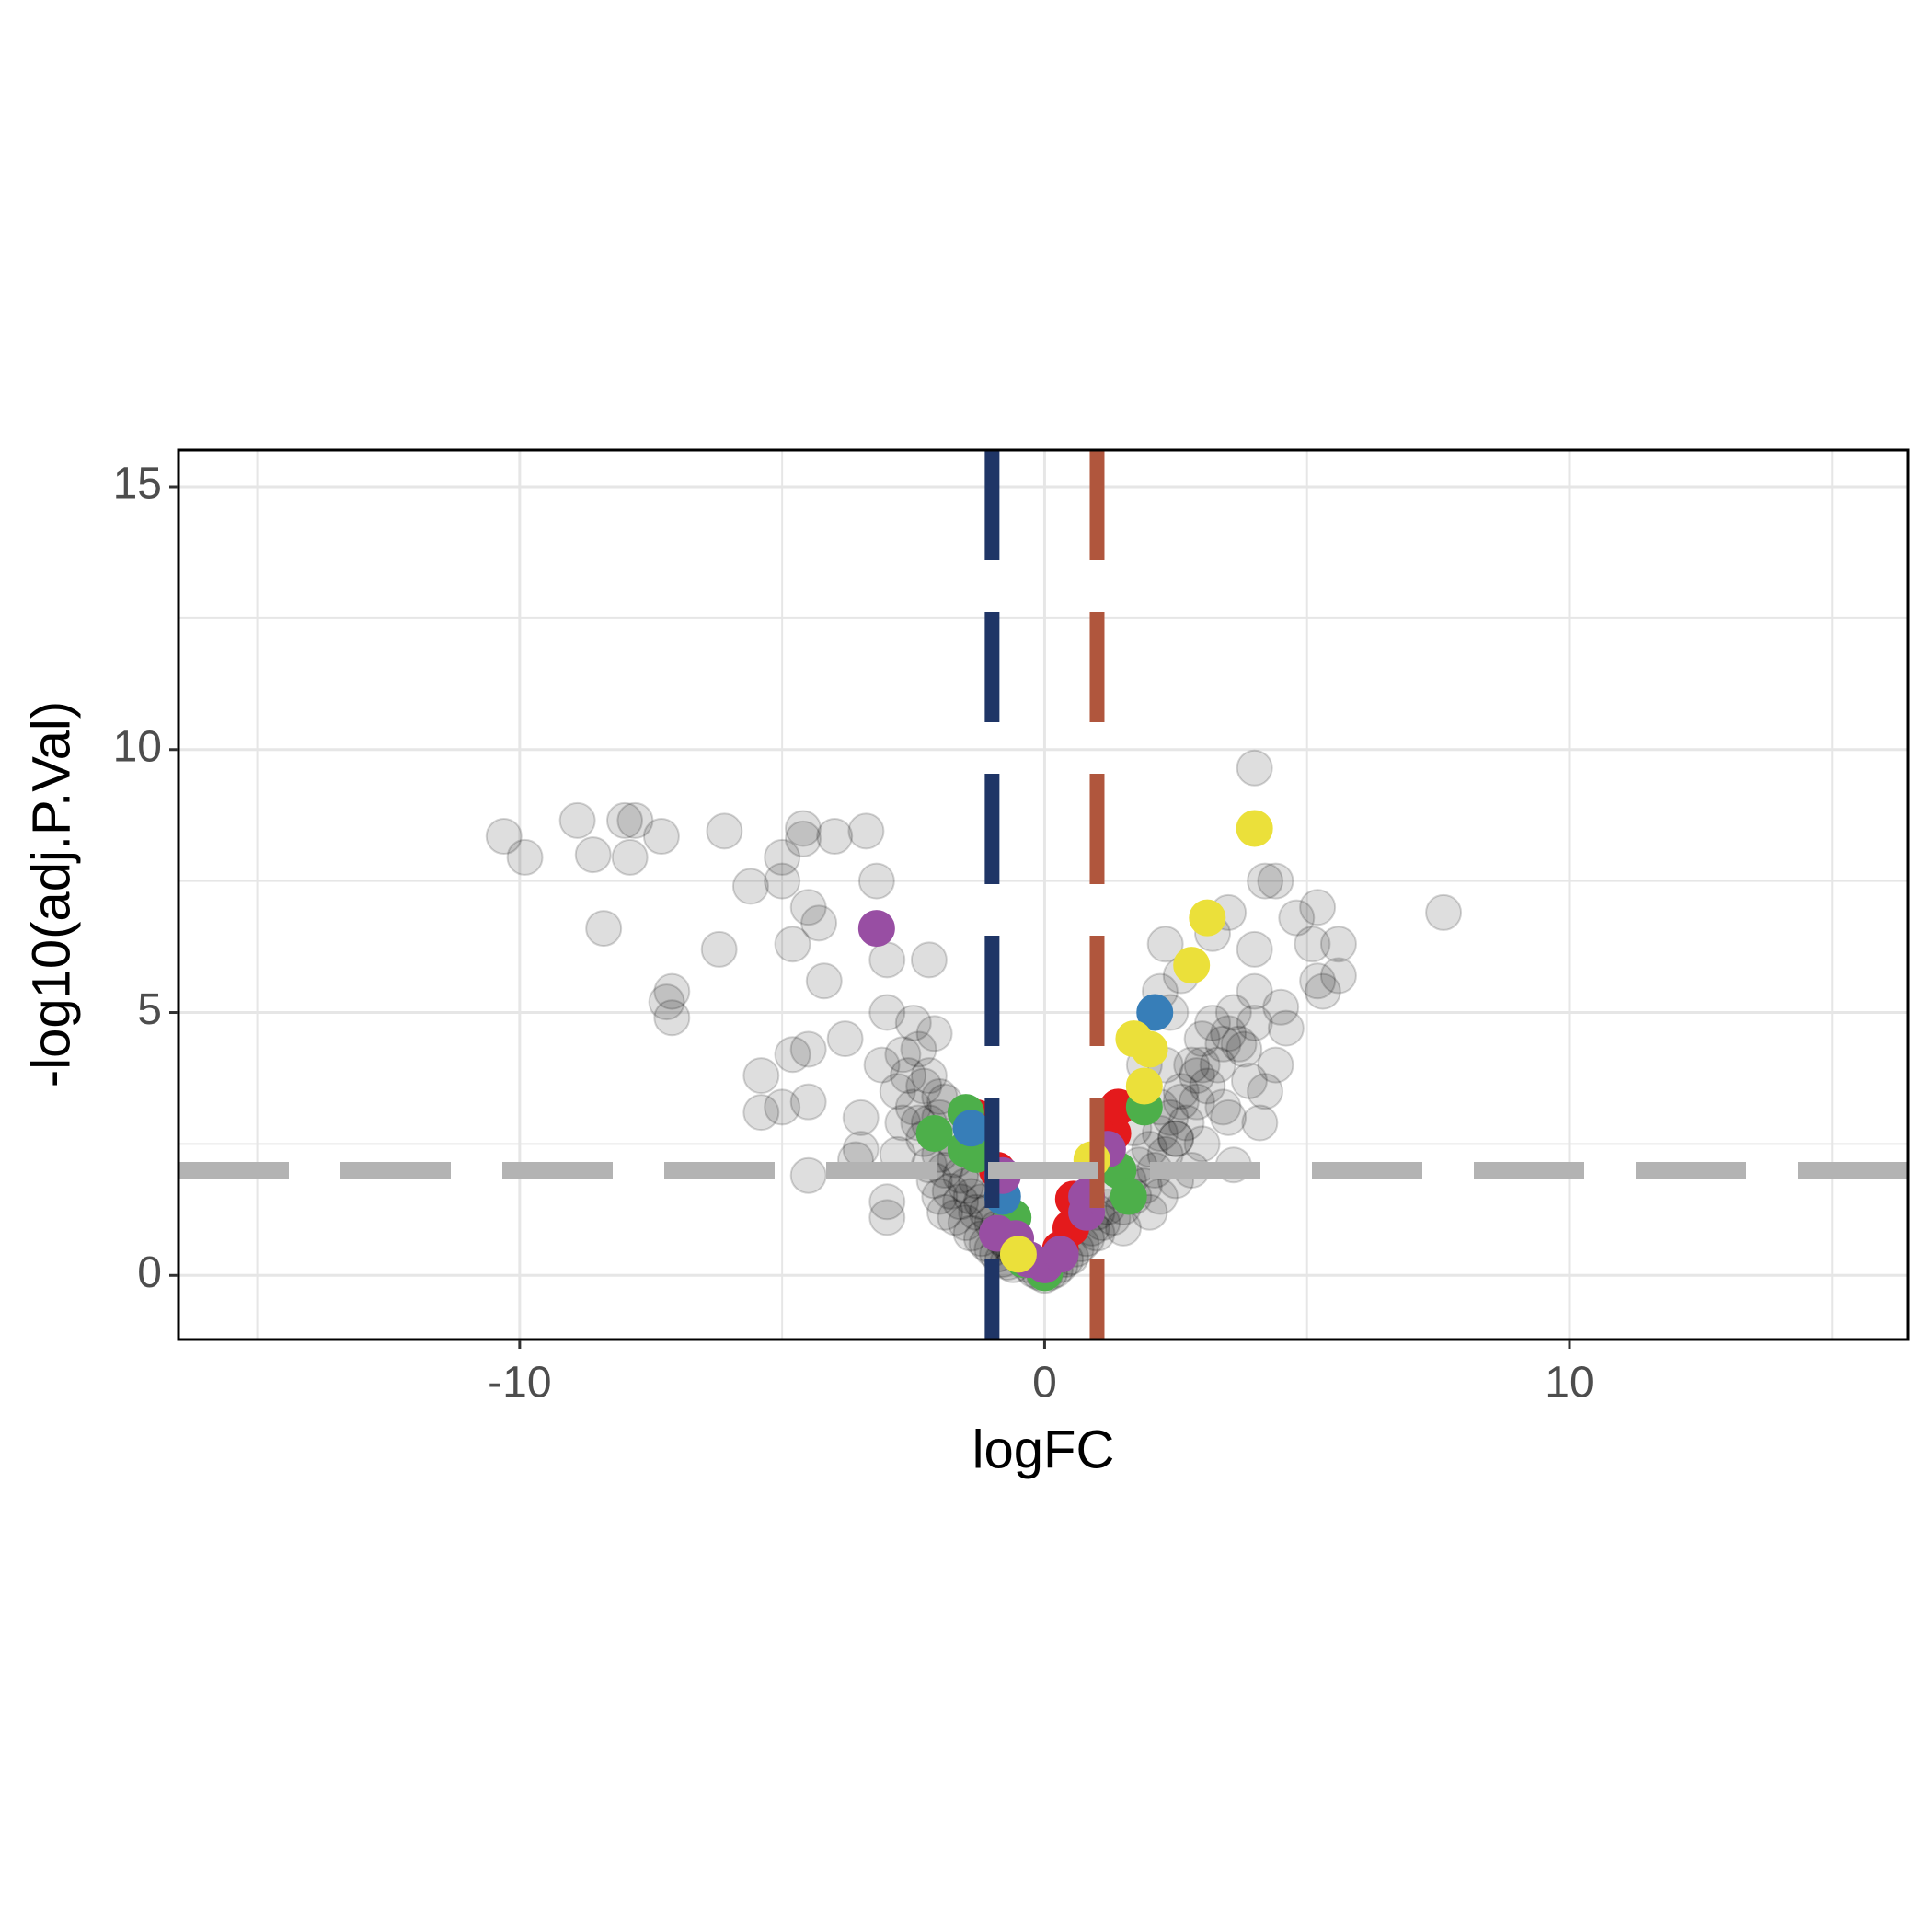  Describe the element at coordinates (149, 1272) in the screenshot. I see `y-tick-label: 0` at that location.